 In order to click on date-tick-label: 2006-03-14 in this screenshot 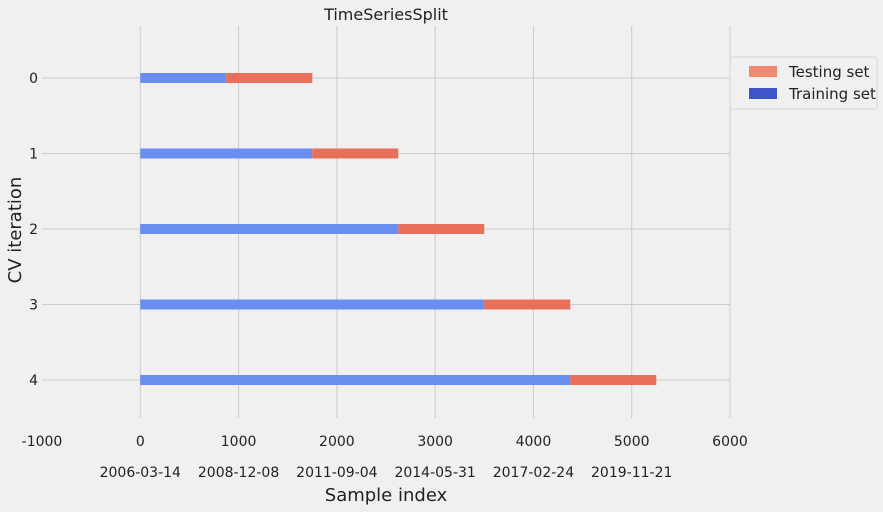, I will do `click(140, 473)`.